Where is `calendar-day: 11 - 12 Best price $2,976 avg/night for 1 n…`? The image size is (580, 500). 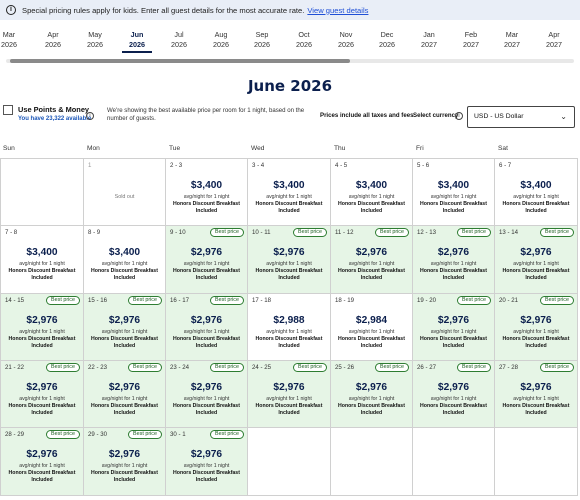
calendar-day: 11 - 12 Best price $2,976 avg/night for 1 n… is located at coordinates (372, 260).